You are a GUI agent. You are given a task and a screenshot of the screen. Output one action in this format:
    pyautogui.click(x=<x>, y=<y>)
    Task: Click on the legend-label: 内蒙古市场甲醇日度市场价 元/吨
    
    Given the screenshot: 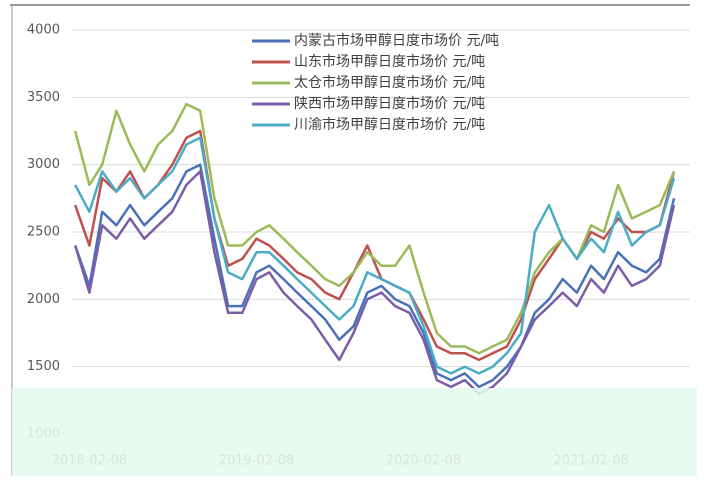 What is the action you would take?
    pyautogui.click(x=396, y=40)
    